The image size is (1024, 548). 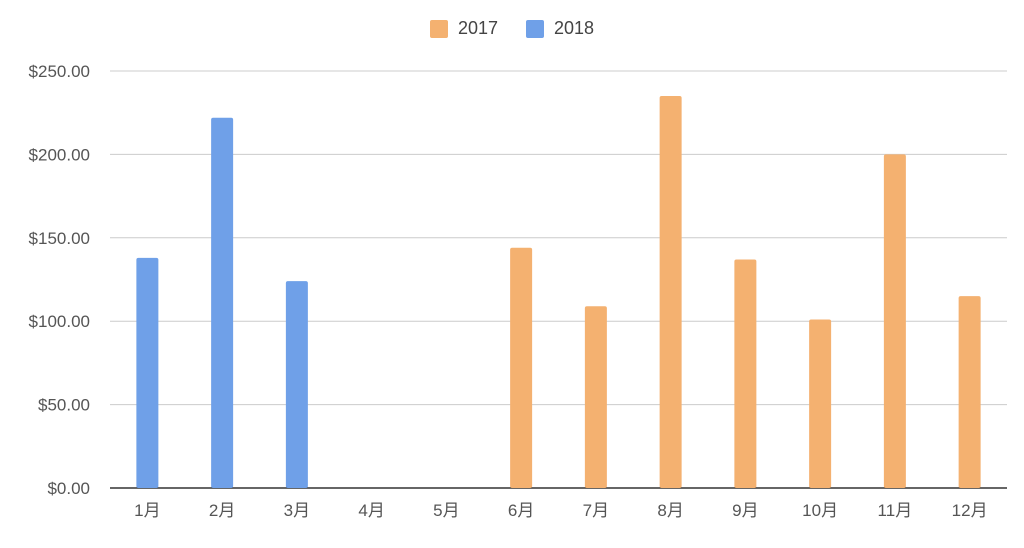 I want to click on legend: 2017 2018, so click(x=512, y=28).